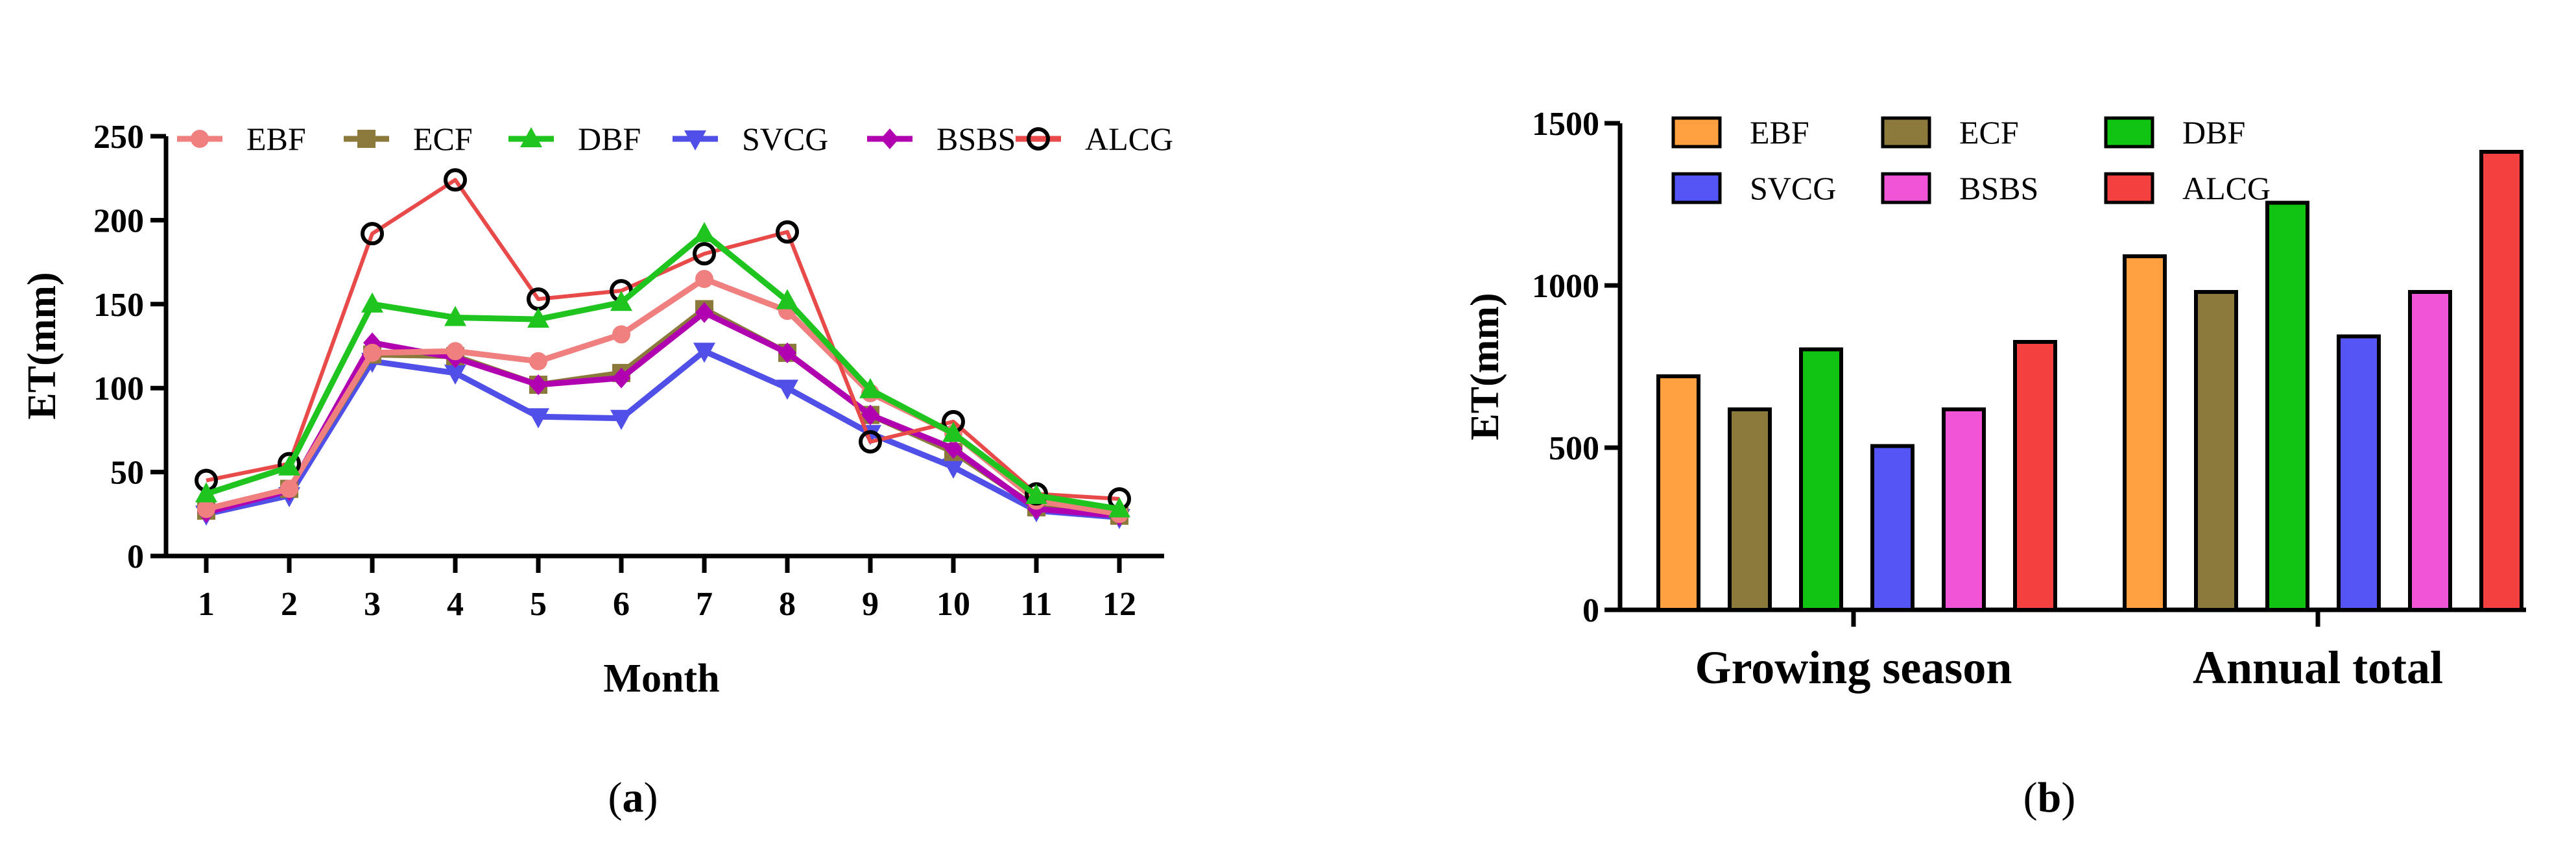  Describe the element at coordinates (2213, 132) in the screenshot. I see `b-legend-label: DBF` at that location.